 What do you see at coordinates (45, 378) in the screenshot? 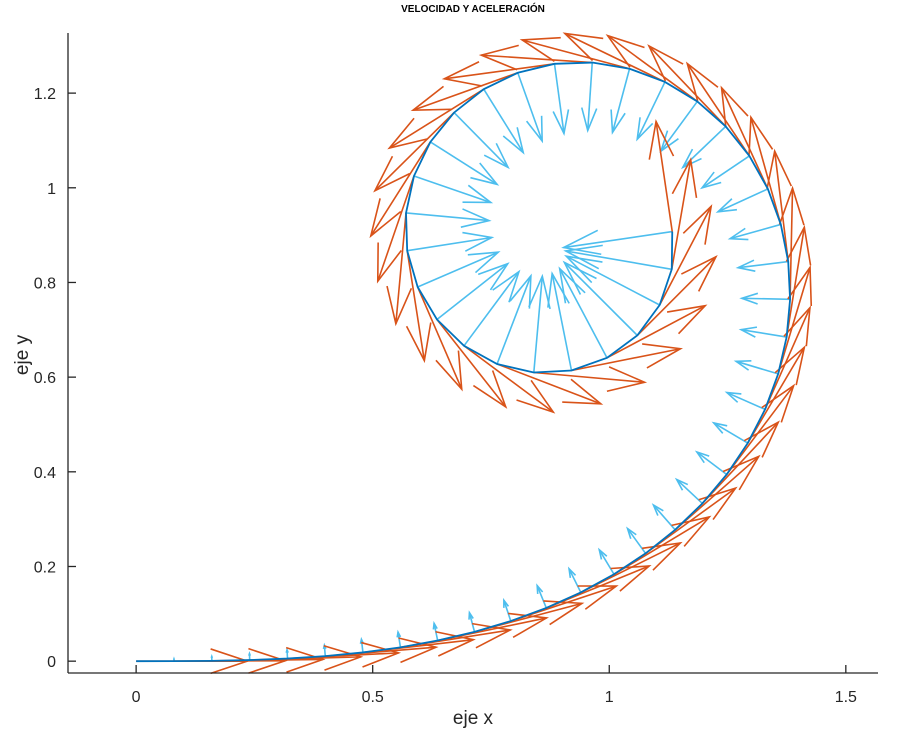
I see `y-tick-label: 0.6` at bounding box center [45, 378].